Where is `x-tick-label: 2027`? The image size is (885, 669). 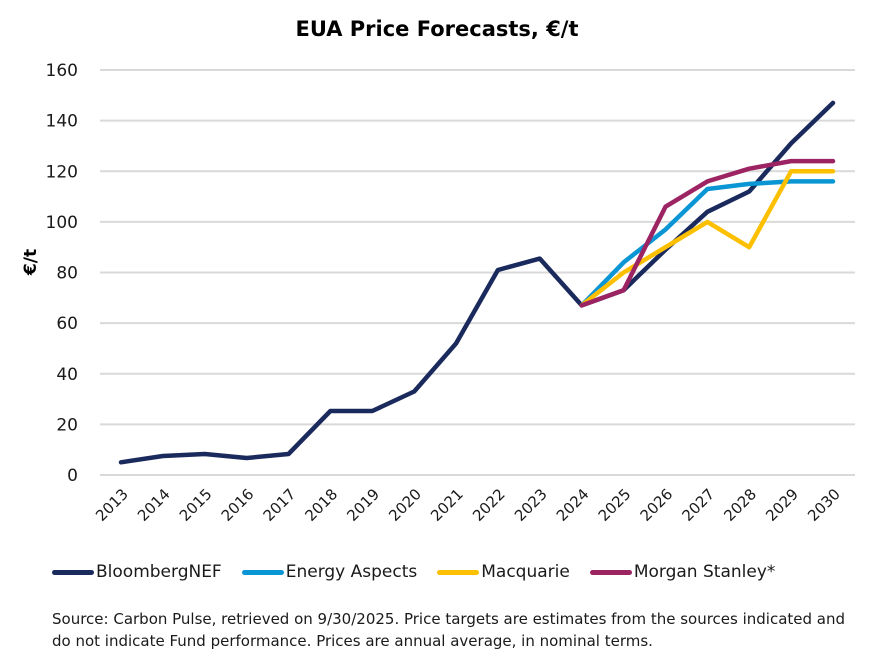
x-tick-label: 2027 is located at coordinates (698, 505).